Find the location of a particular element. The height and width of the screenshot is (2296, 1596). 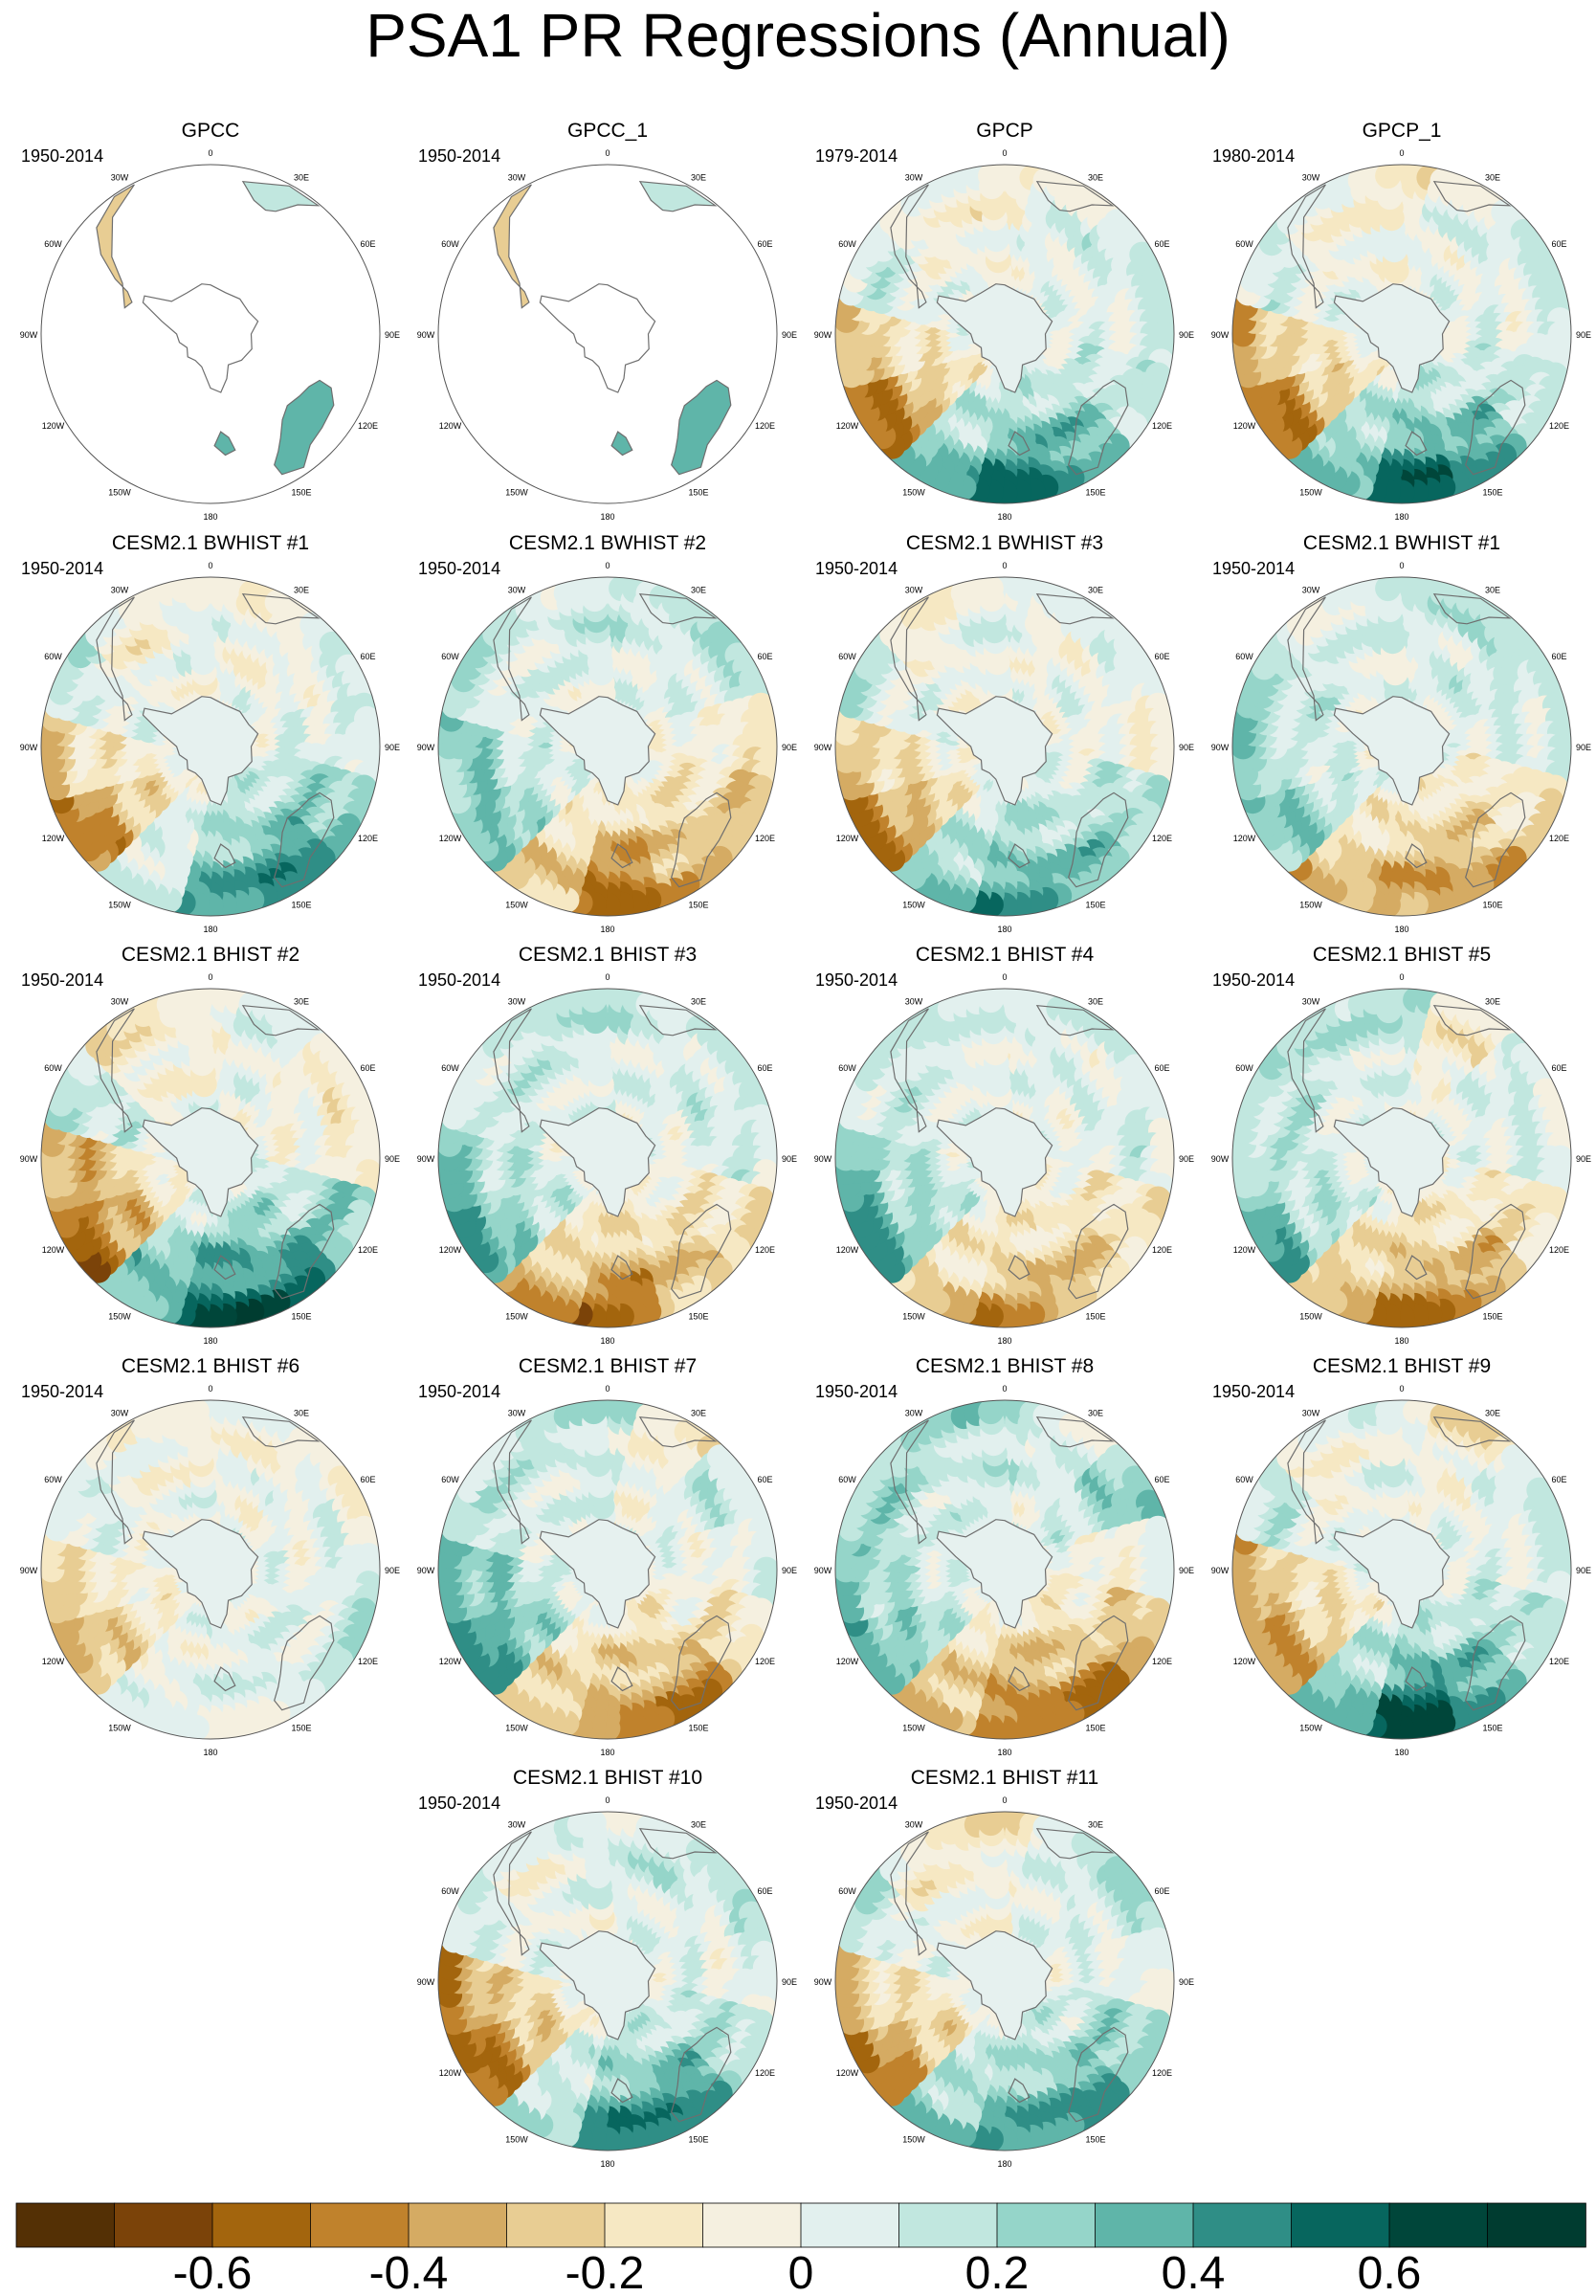

panel-title: GPCP_1 is located at coordinates (1402, 131).